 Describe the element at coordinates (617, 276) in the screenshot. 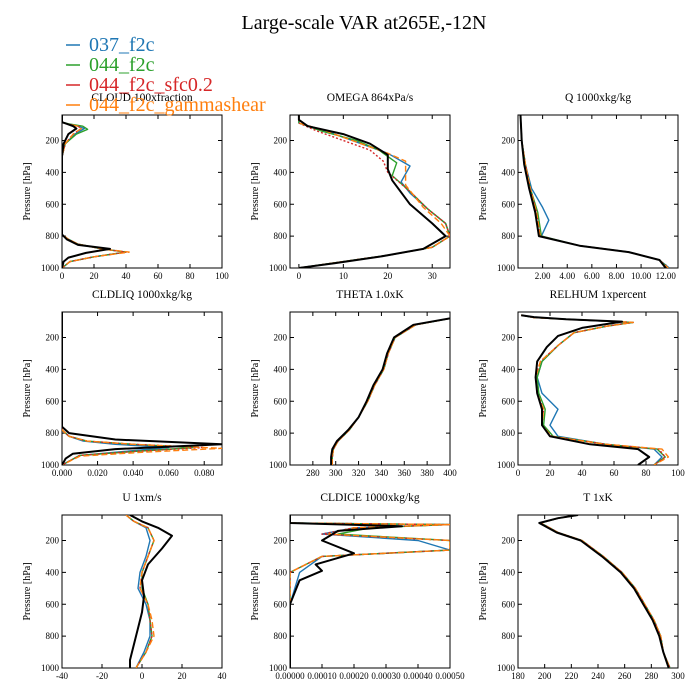

I see `x-tick-label: 8.00` at that location.